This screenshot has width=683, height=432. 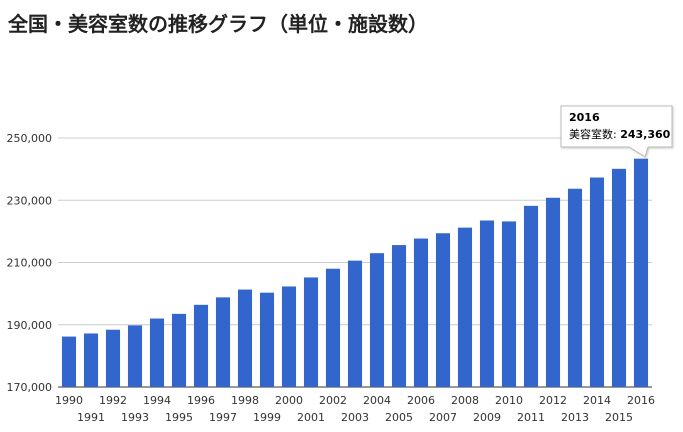 I want to click on x-tick-label: 1999, so click(x=267, y=417).